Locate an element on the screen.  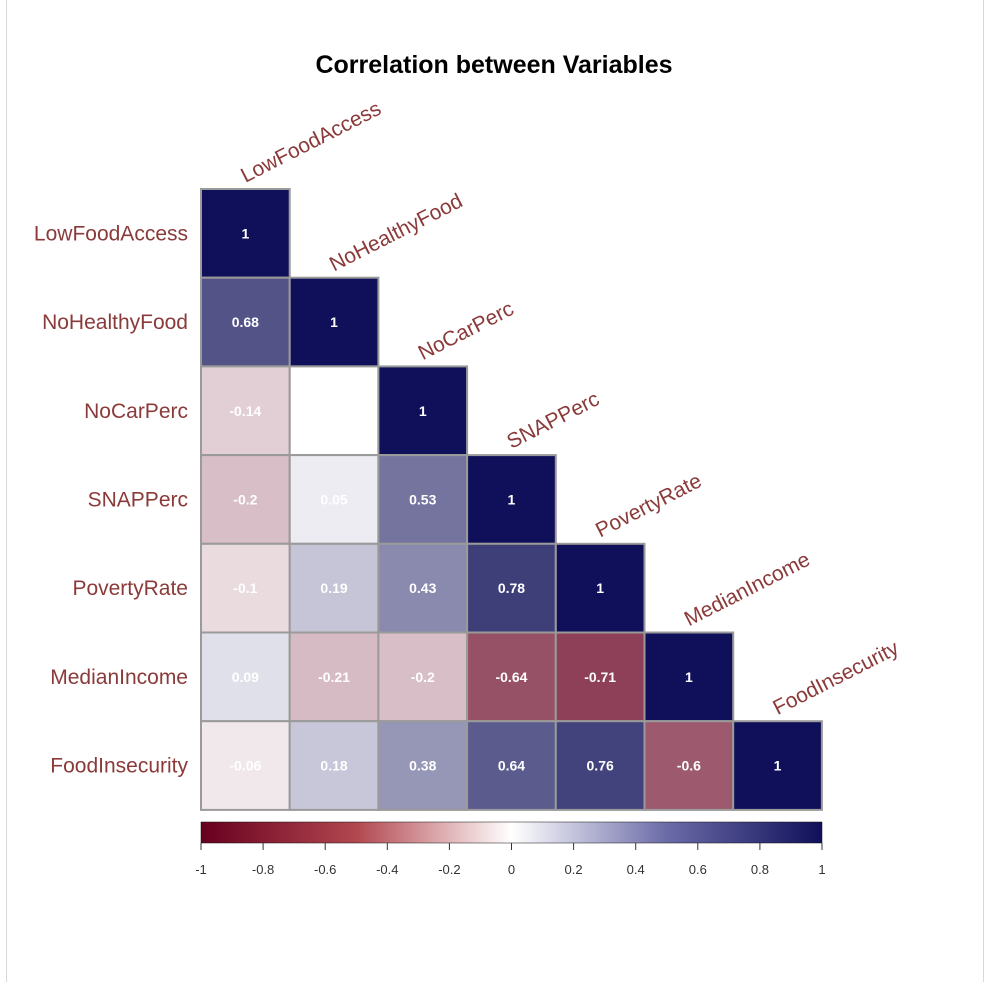
row-label: NoHealthyFood is located at coordinates (115, 322).